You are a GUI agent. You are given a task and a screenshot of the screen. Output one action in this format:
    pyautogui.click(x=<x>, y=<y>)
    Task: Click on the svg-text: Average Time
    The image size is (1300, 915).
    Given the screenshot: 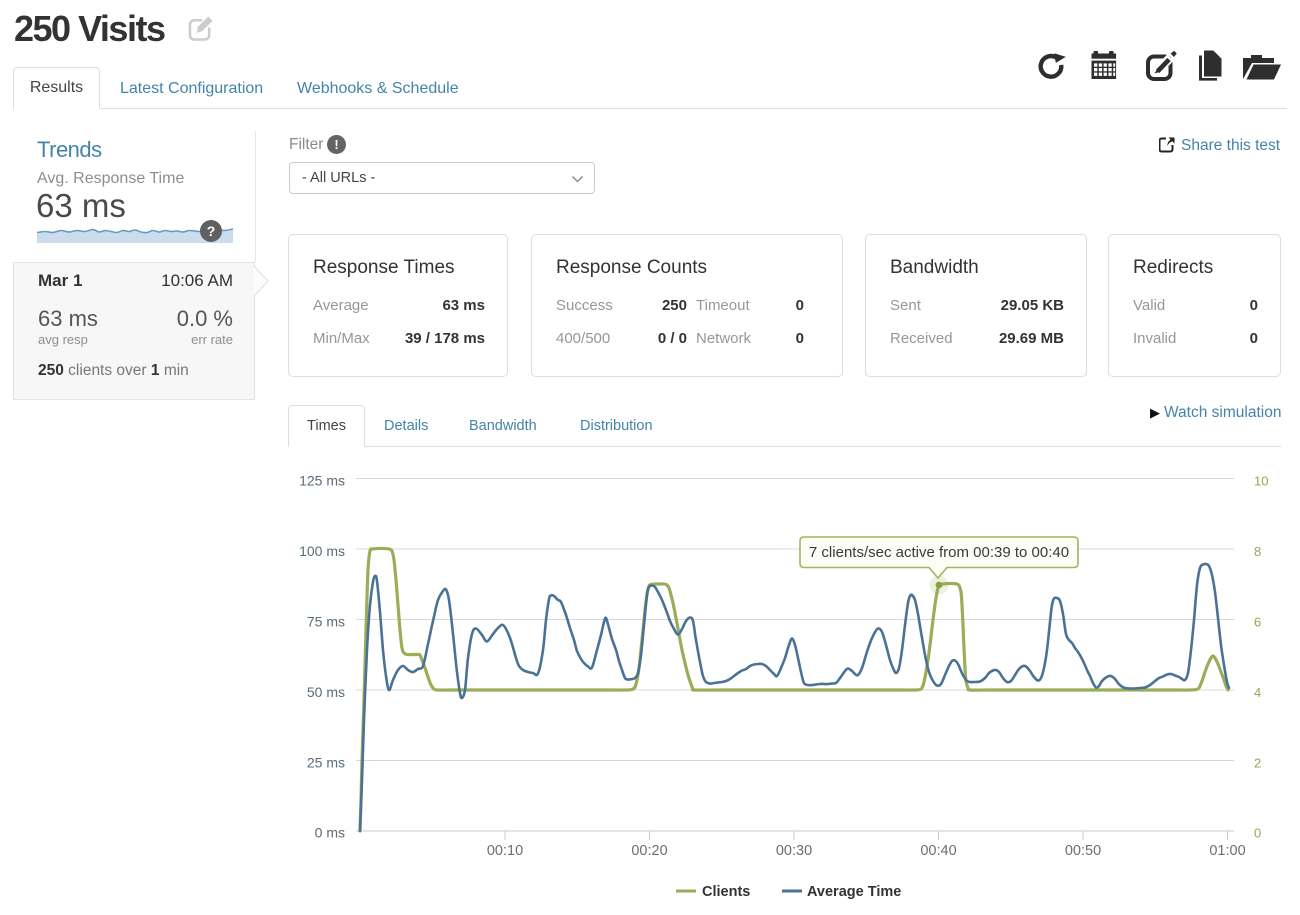 What is the action you would take?
    pyautogui.click(x=854, y=892)
    